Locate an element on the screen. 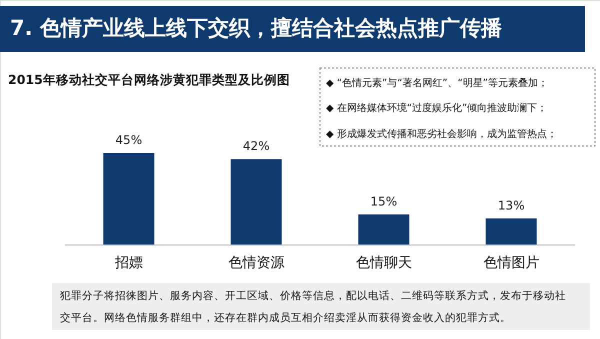 The height and width of the screenshot is (339, 600). text: ◆ 形成爆发式传播和恶劣社会影响，成为监管热点； is located at coordinates (441, 134).